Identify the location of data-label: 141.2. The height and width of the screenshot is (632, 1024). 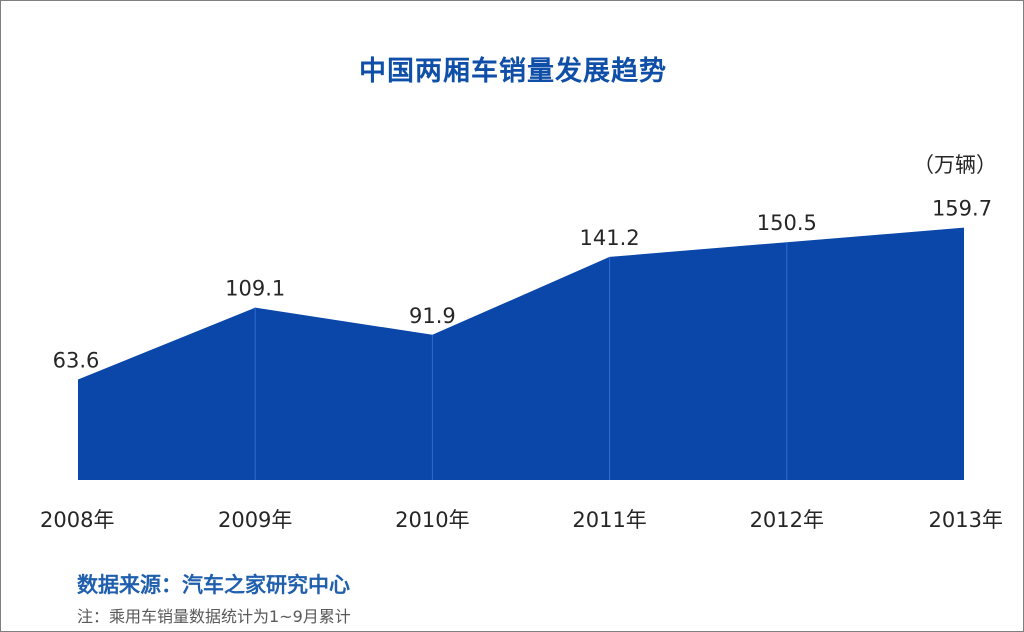
(610, 238).